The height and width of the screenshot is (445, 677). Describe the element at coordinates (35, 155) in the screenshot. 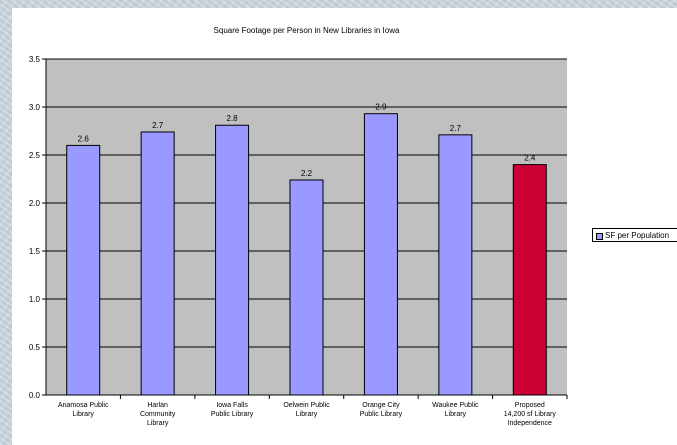

I see `y-tick-label: 2.5` at that location.